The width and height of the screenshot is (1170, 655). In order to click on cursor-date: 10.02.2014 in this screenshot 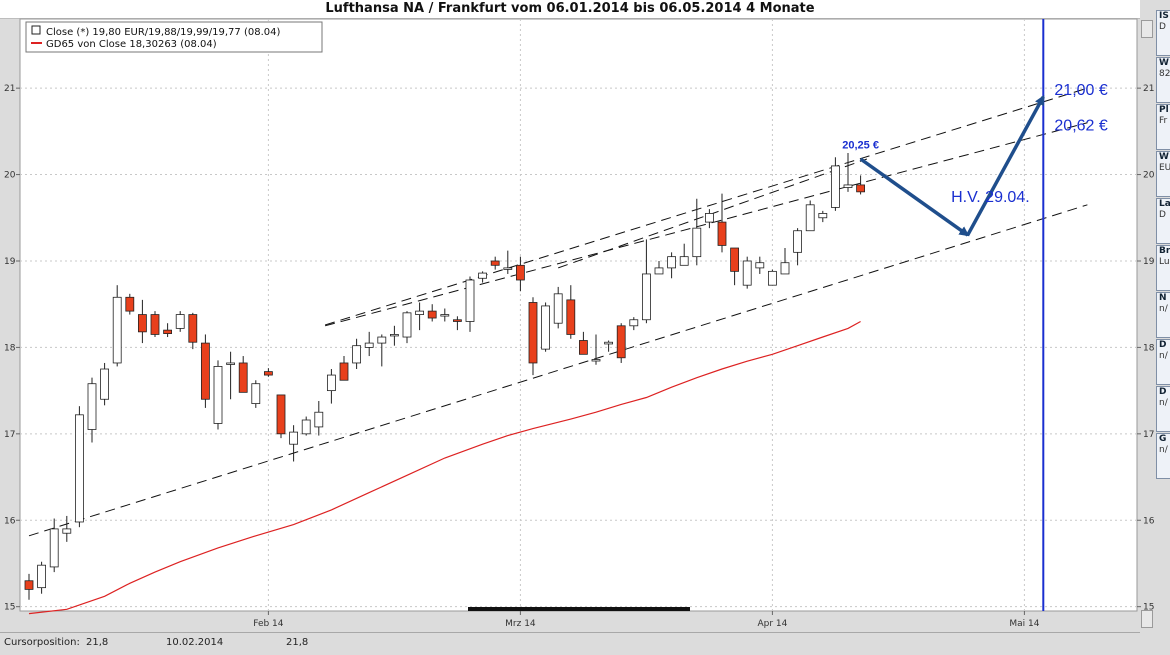, I will do `click(195, 642)`.